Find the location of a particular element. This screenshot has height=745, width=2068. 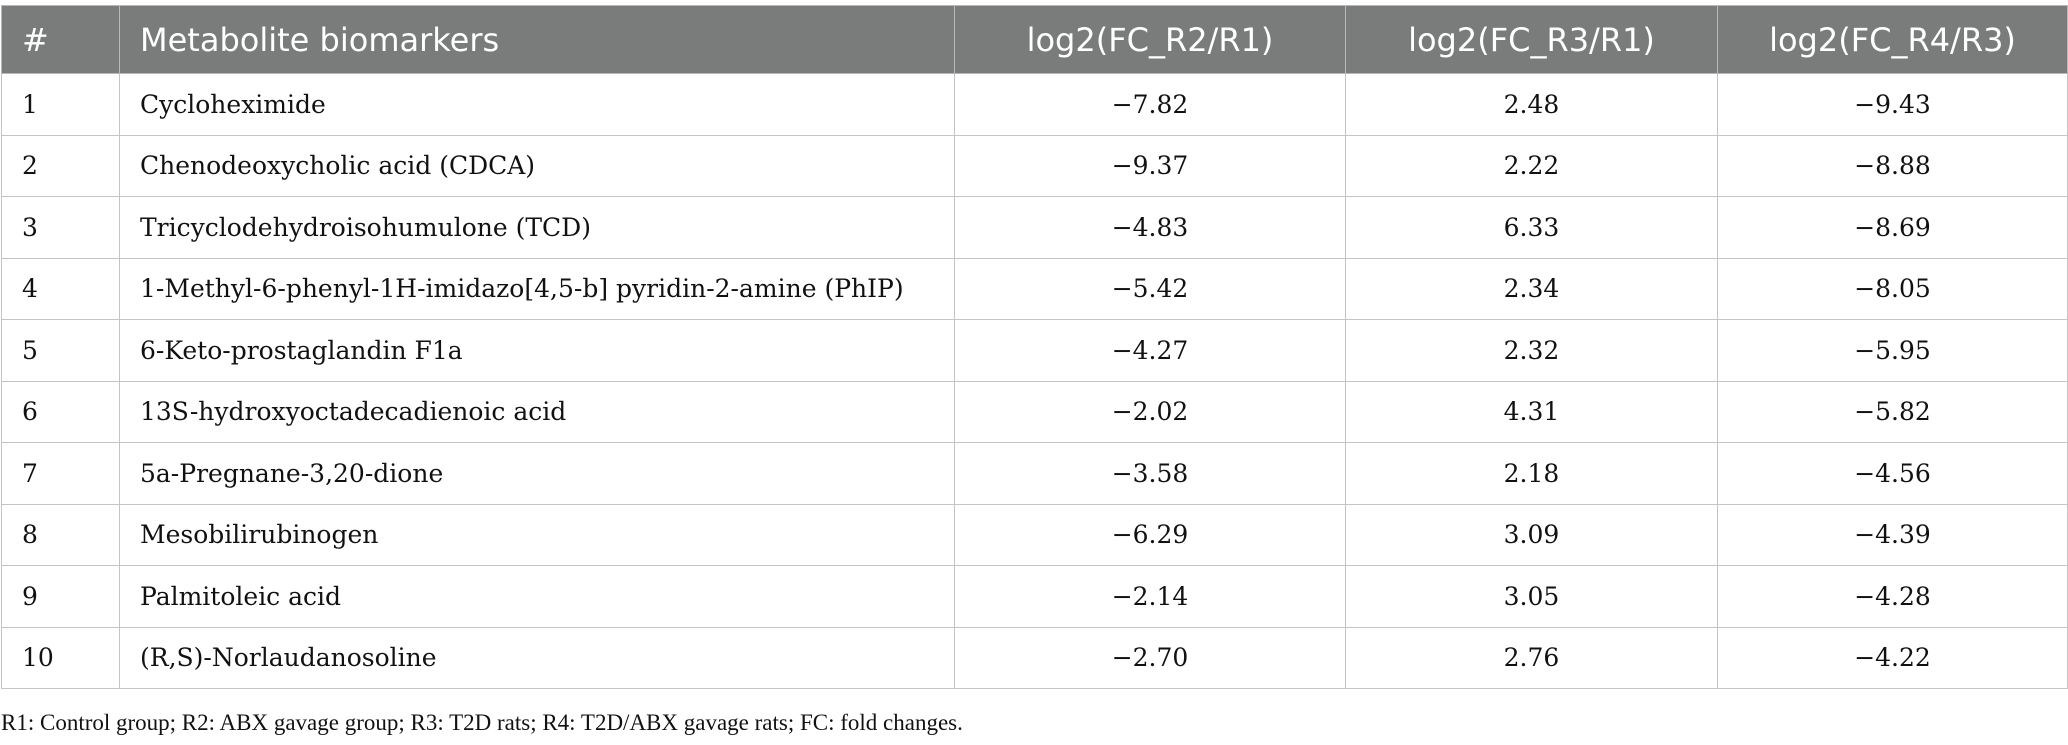

fc-r4-r3-value: −4.39 is located at coordinates (1892, 534).